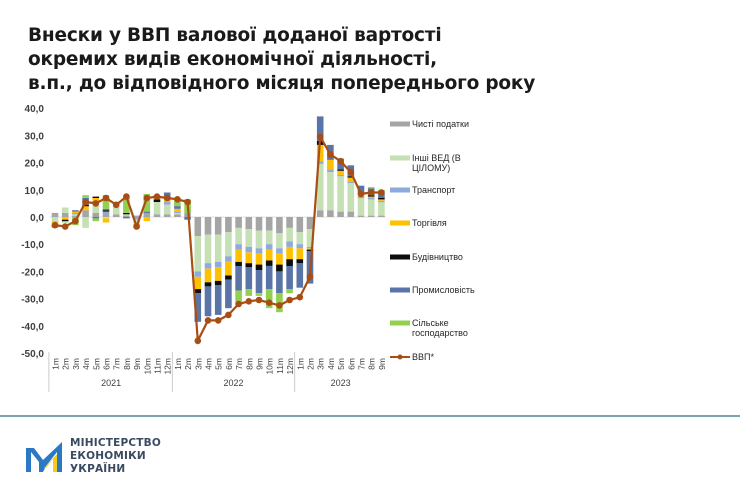  Describe the element at coordinates (219, 364) in the screenshot. I see `x-tick-label: 5m` at that location.